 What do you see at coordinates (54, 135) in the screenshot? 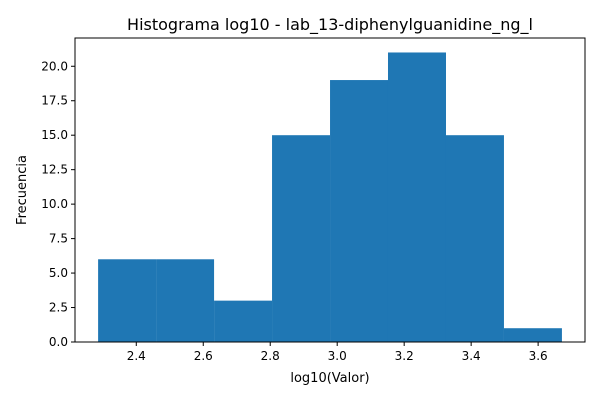
I see `y-tick-label: 15.0` at bounding box center [54, 135].